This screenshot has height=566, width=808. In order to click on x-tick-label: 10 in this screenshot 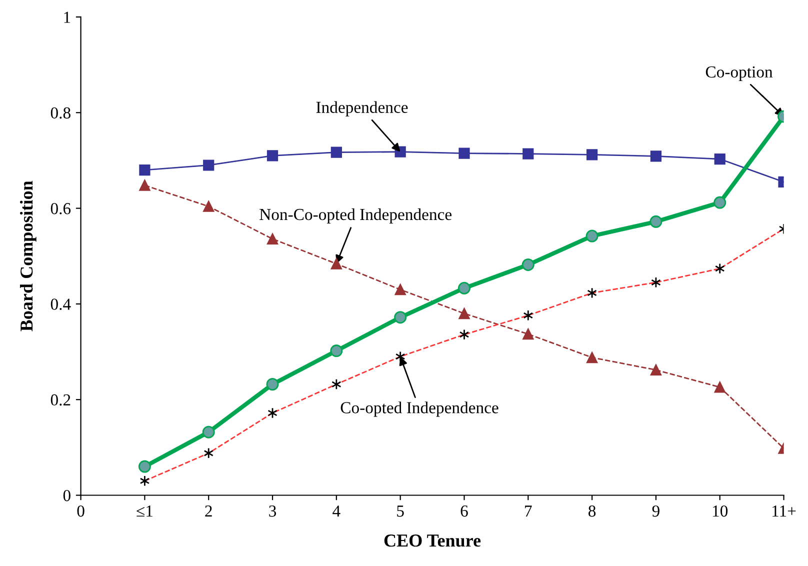, I will do `click(720, 511)`.